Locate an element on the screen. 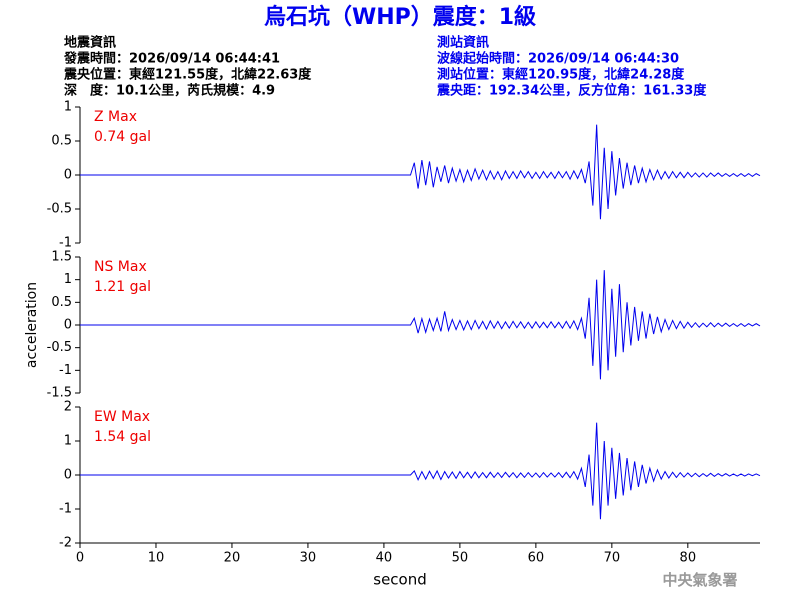 Image resolution: width=800 pixels, height=604 pixels. x-tick-label: 70 is located at coordinates (612, 558).